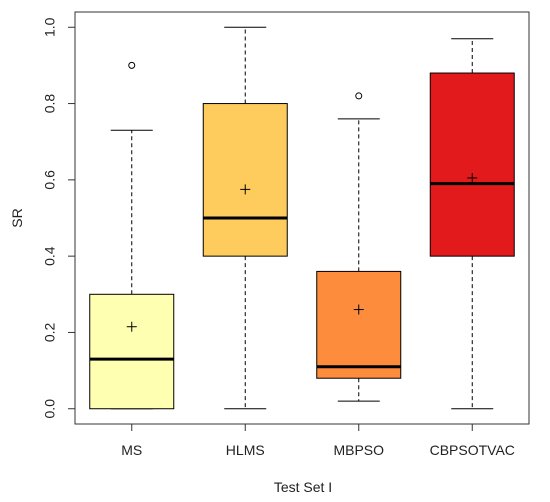 The image size is (550, 502). I want to click on y-axis-label: SR, so click(17, 217).